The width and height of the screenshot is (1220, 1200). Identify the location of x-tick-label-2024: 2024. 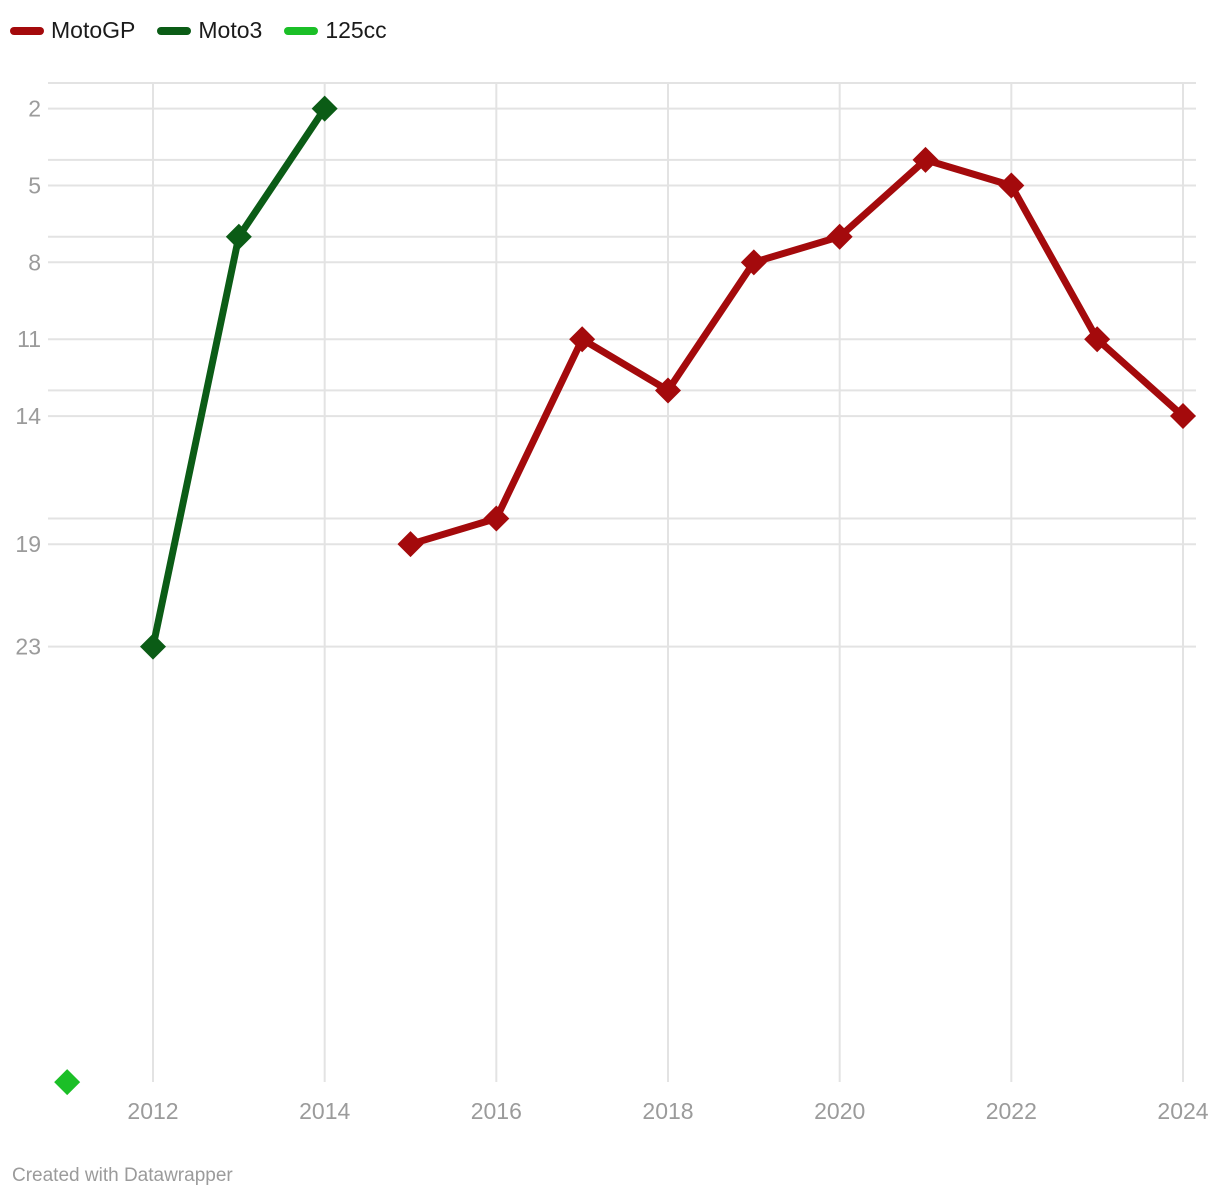
(1182, 1111).